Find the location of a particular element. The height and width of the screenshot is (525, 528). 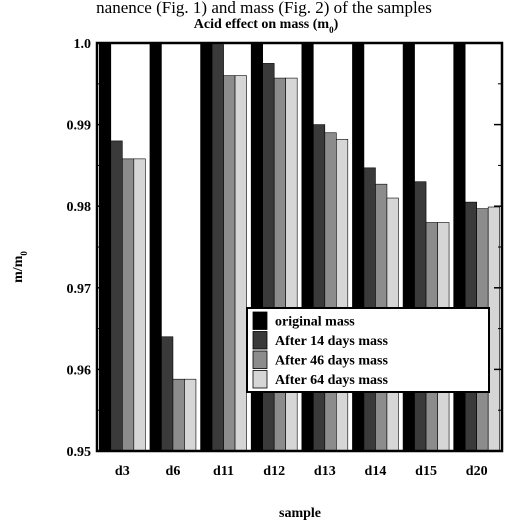

x-tick-label-d12: d12 is located at coordinates (274, 471).